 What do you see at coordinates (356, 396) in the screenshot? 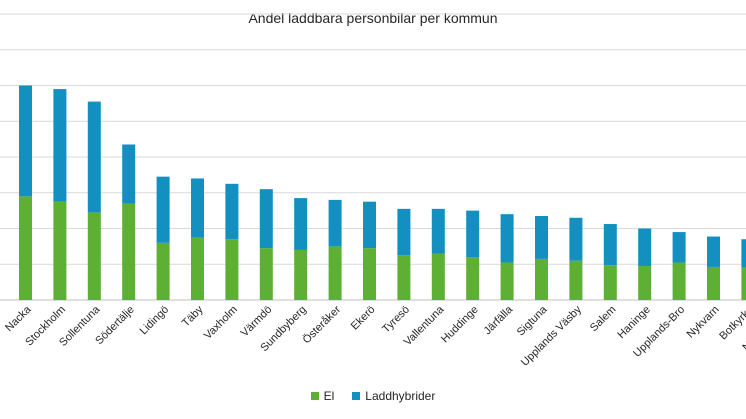
I see `legend-swatch-laddhybrider` at bounding box center [356, 396].